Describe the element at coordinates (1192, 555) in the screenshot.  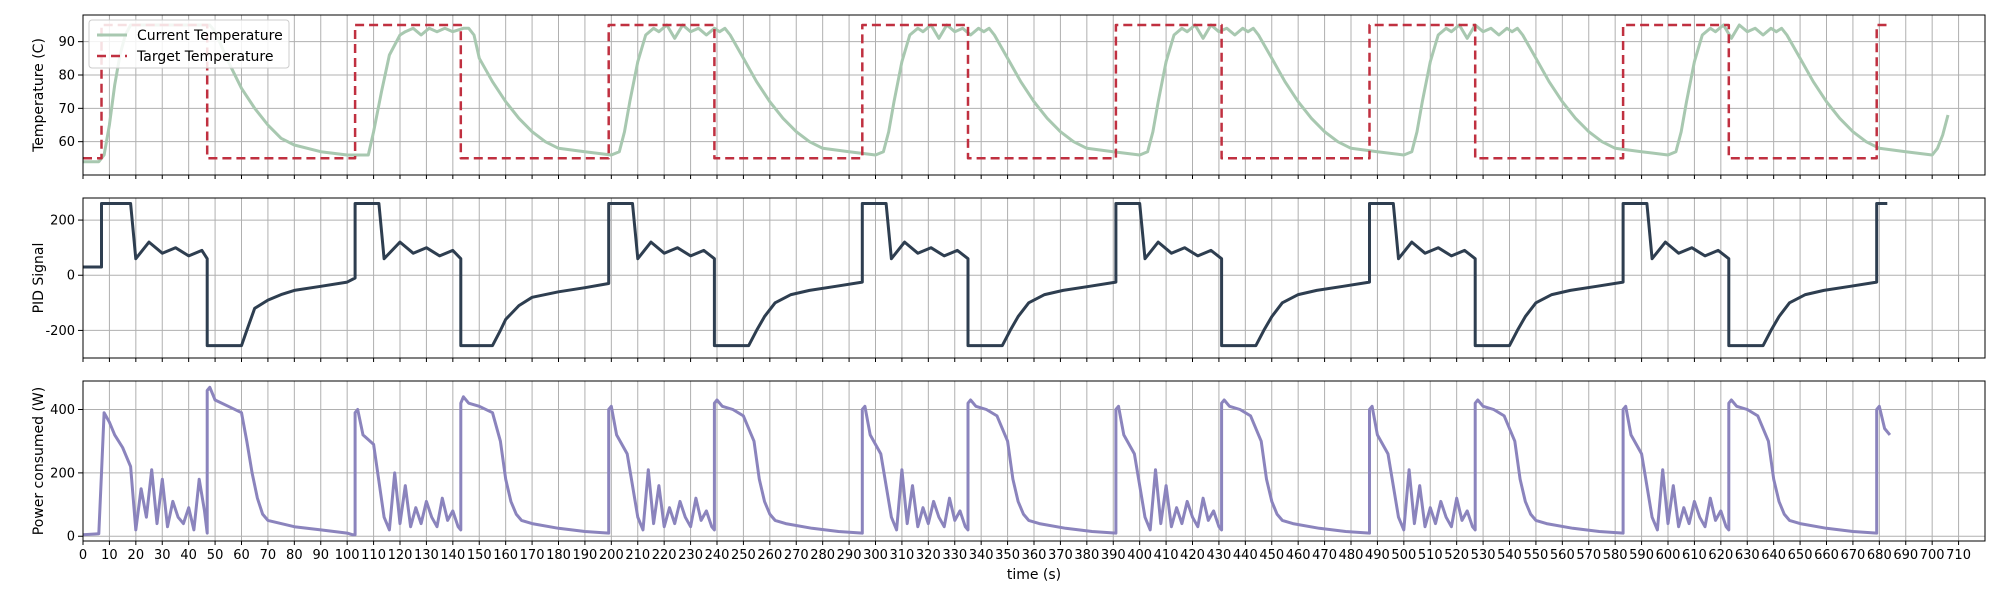
I see `x-tick-label: 420` at that location.